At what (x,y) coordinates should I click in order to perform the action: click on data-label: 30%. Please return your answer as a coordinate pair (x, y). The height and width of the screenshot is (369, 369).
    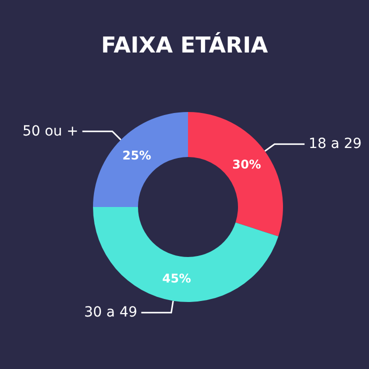
    Looking at the image, I should click on (247, 164).